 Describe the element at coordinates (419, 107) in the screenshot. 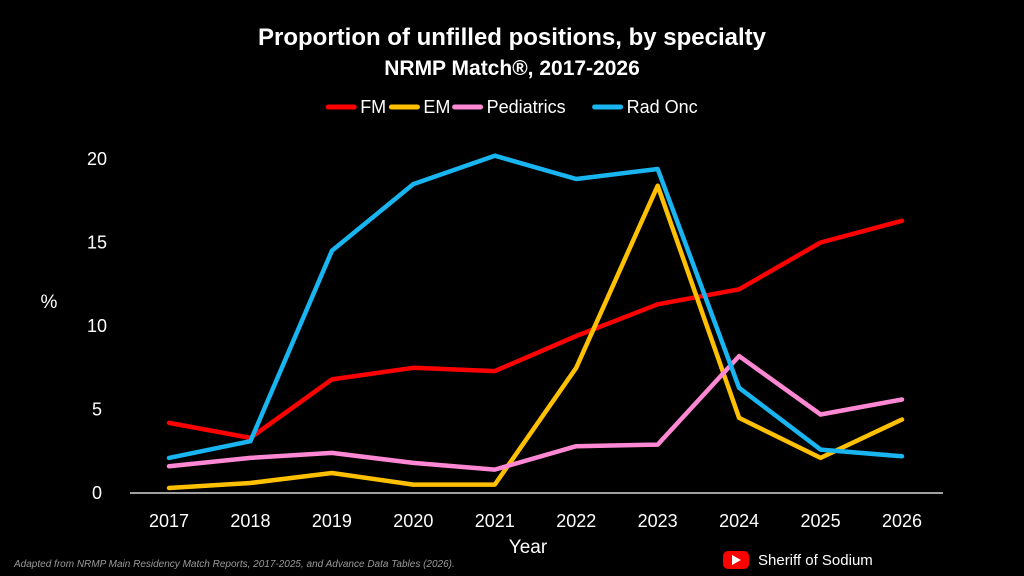

I see `legend-item: EM` at that location.